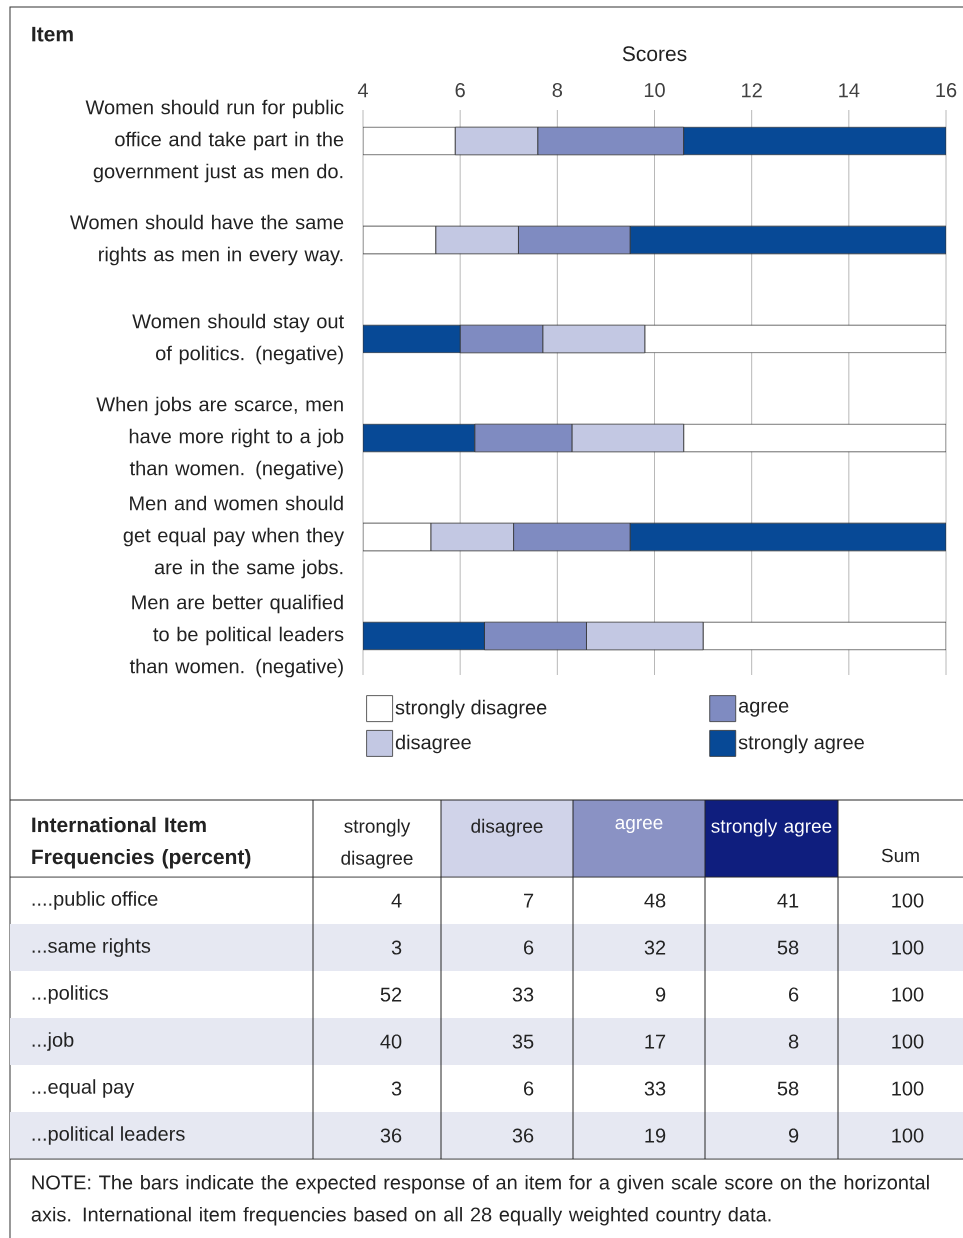 The height and width of the screenshot is (1238, 963). What do you see at coordinates (507, 827) in the screenshot?
I see `x-tick-label: disagree` at bounding box center [507, 827].